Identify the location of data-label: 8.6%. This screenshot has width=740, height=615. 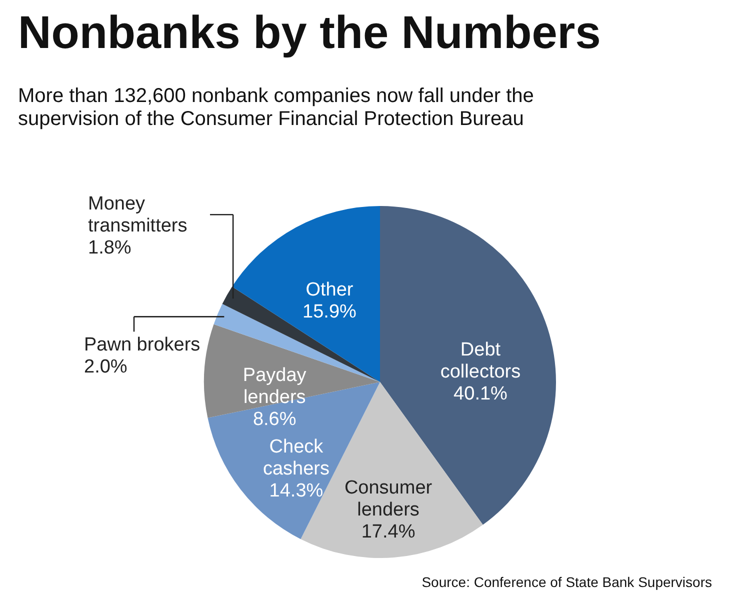
(274, 419).